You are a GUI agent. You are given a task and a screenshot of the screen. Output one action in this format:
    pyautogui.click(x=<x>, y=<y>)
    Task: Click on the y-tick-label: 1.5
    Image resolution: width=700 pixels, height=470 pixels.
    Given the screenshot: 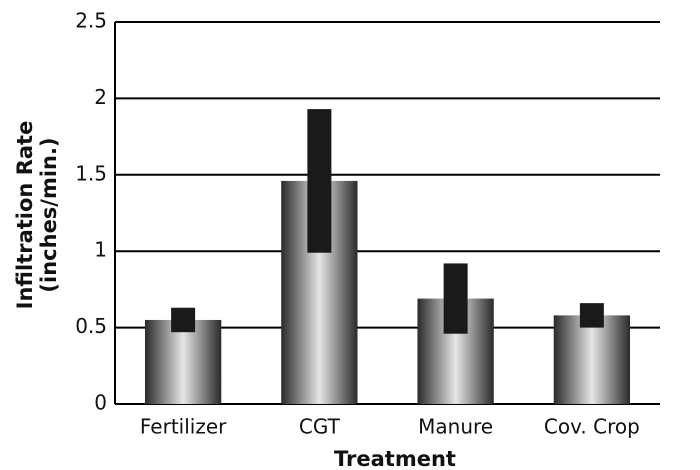 What is the action you would take?
    pyautogui.click(x=91, y=173)
    